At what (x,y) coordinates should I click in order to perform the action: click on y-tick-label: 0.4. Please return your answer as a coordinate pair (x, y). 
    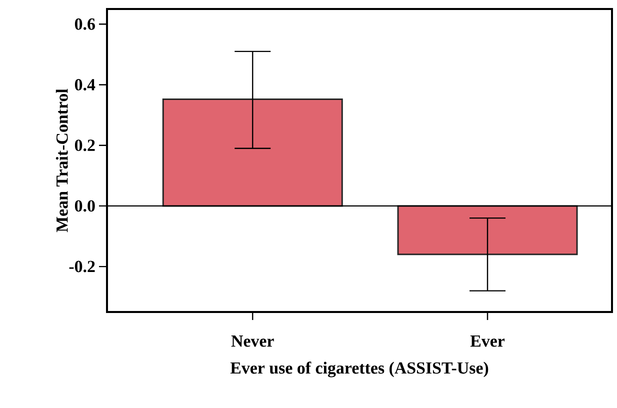
    Looking at the image, I should click on (85, 84).